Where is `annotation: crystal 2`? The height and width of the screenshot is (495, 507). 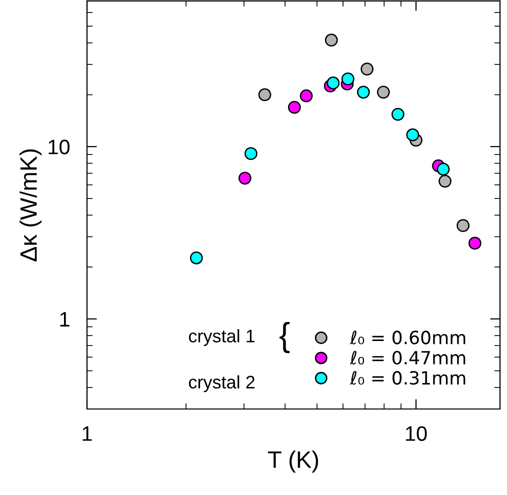
annotation: crystal 2 is located at coordinates (221, 383).